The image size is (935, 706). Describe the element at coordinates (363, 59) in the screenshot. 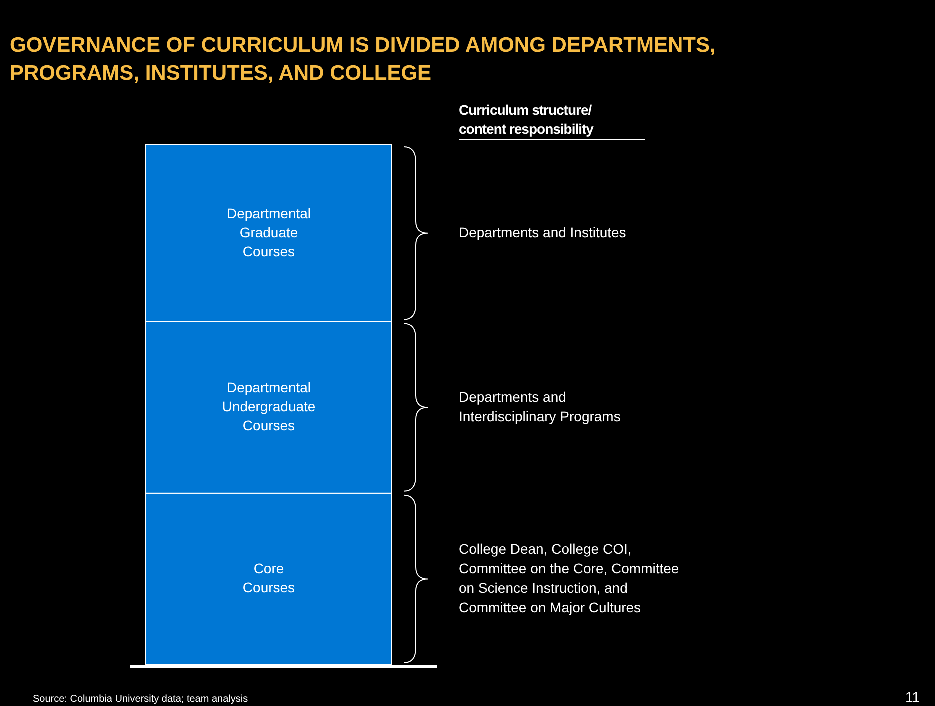

I see `chart-title: GOVERNANCE OF CURRICULUM IS DIVIDED AMONG DEPARTMENTS, PROGRAMS, INSTITUTES, AND COLLEGE` at that location.